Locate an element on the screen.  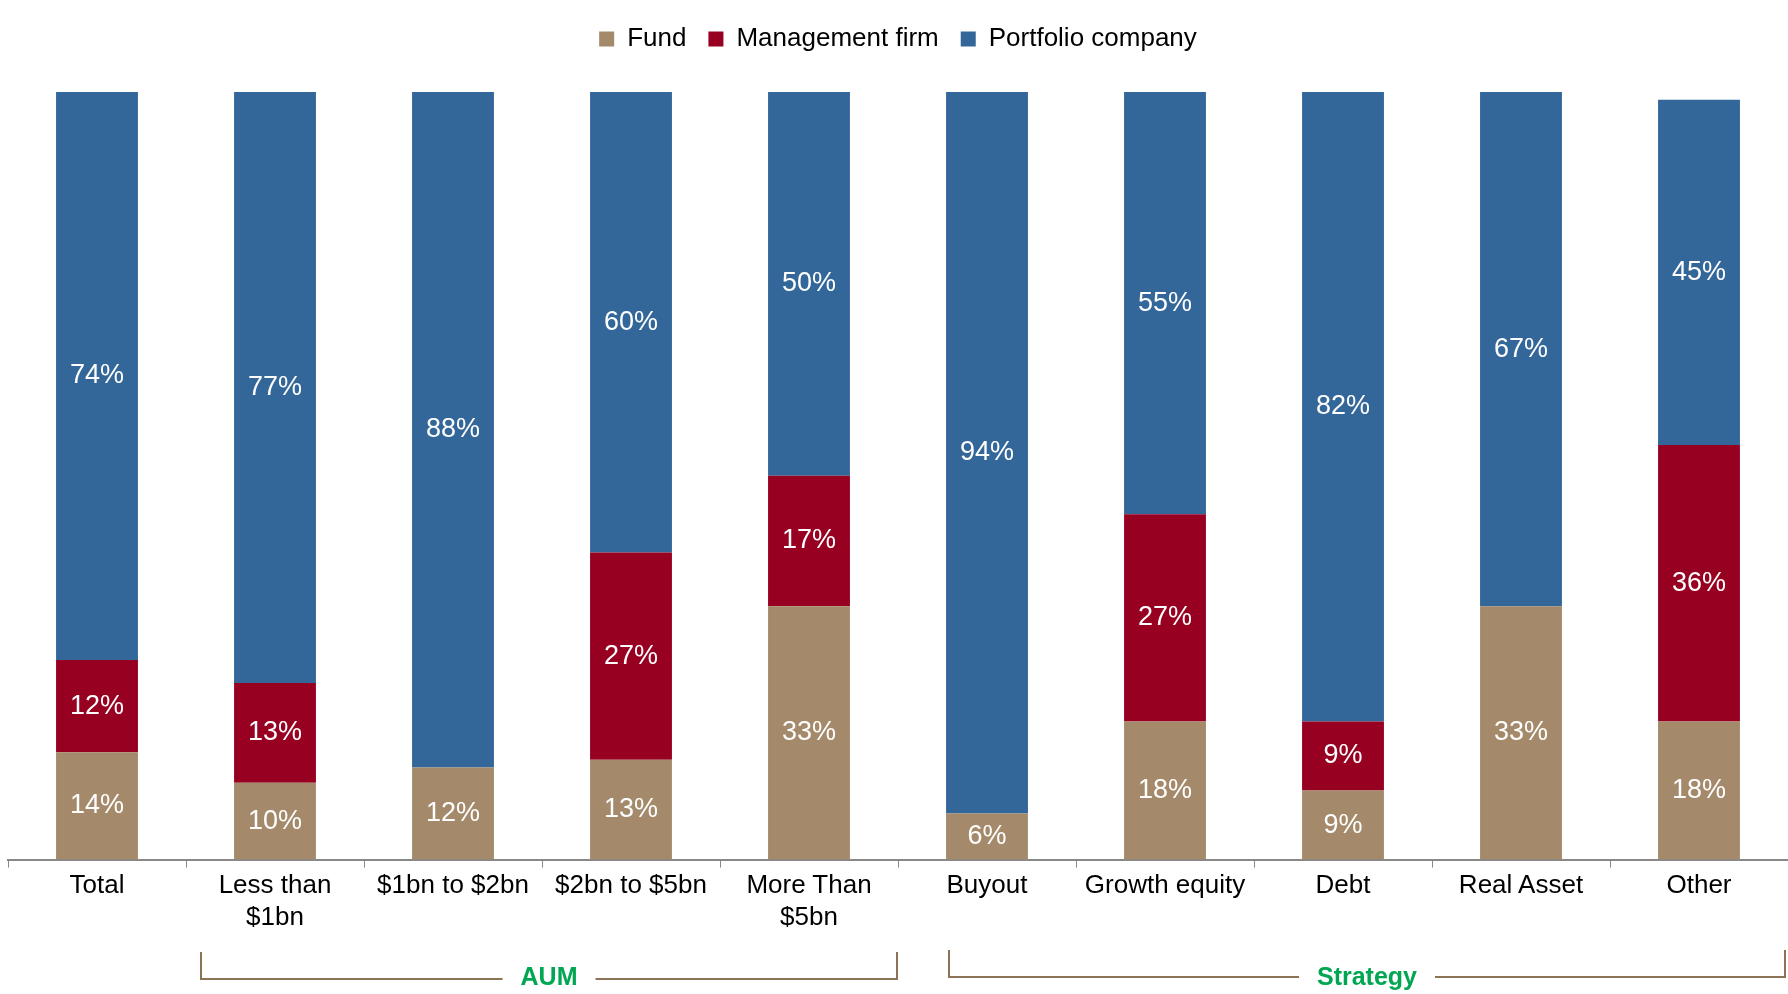
text: AUM is located at coordinates (549, 976).